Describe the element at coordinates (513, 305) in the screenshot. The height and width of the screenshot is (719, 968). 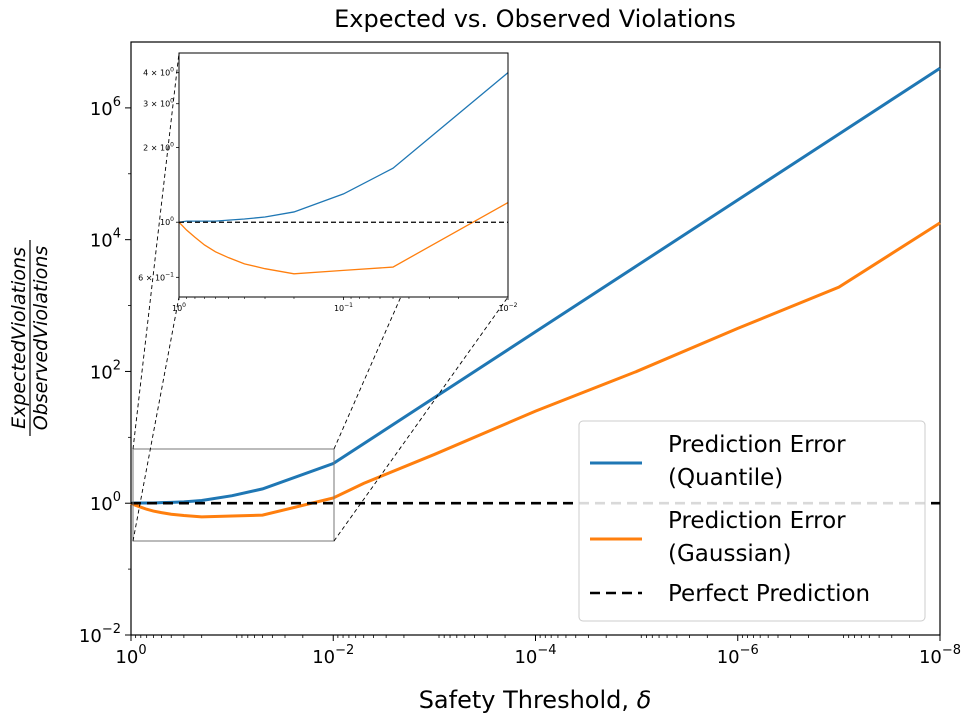
I see `inset-x-tick-label-exponent: −2` at that location.